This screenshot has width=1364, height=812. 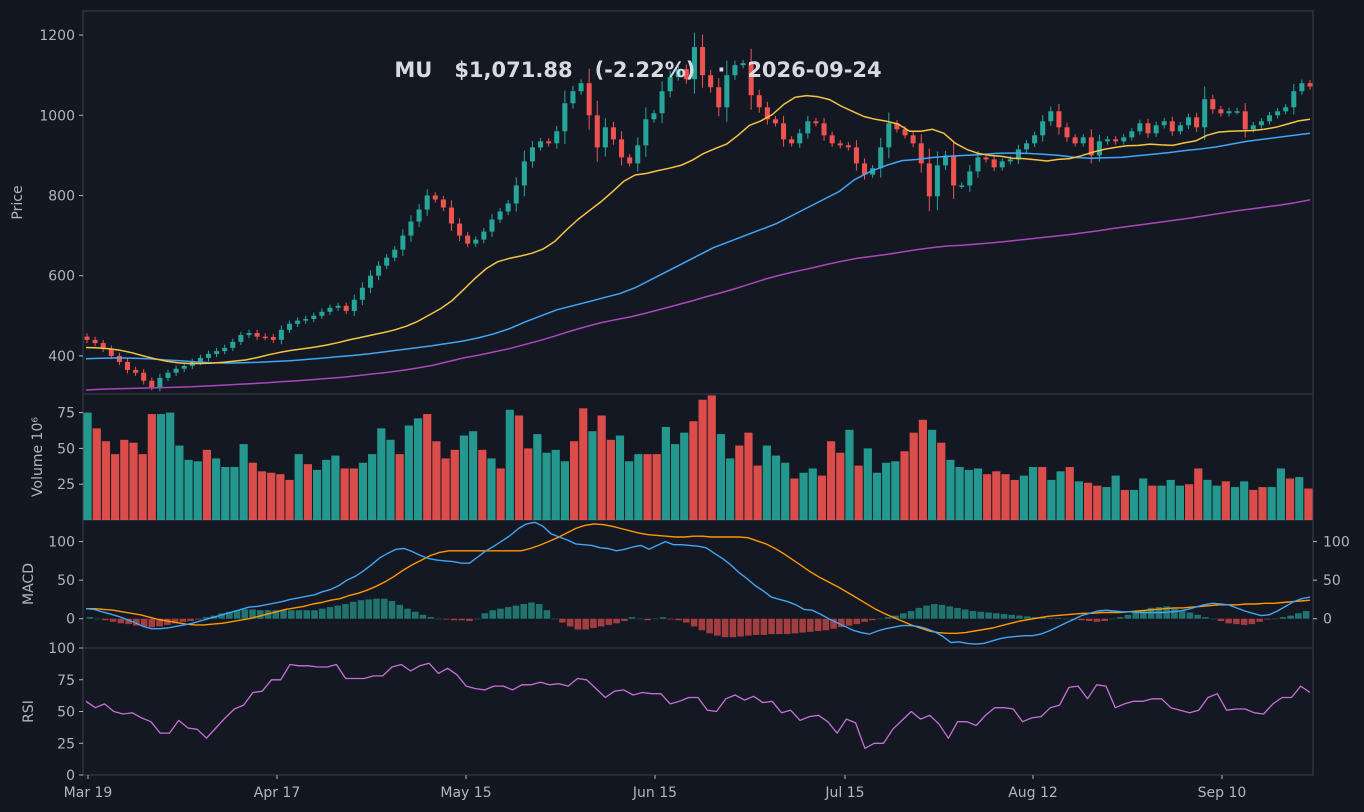 I want to click on volume-tick-label: 75, so click(x=66, y=414).